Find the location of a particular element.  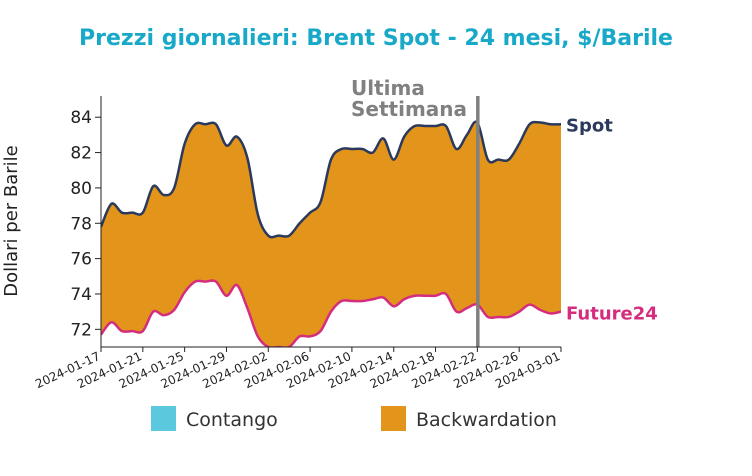

legend-swatch-backwardation is located at coordinates (393, 418).